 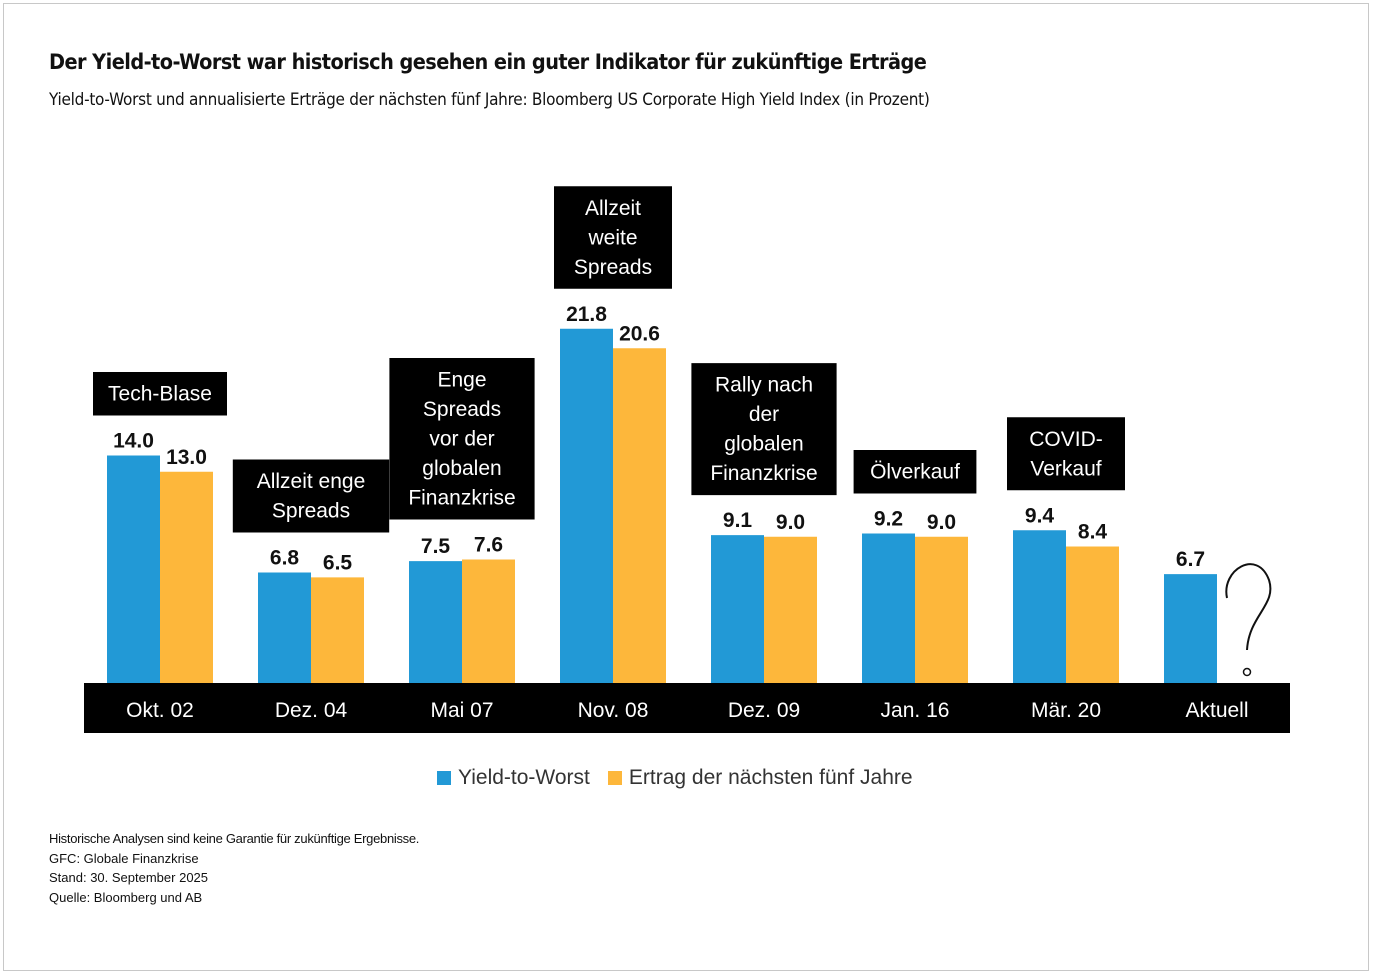 I want to click on question-mark-dot, so click(x=1247, y=672).